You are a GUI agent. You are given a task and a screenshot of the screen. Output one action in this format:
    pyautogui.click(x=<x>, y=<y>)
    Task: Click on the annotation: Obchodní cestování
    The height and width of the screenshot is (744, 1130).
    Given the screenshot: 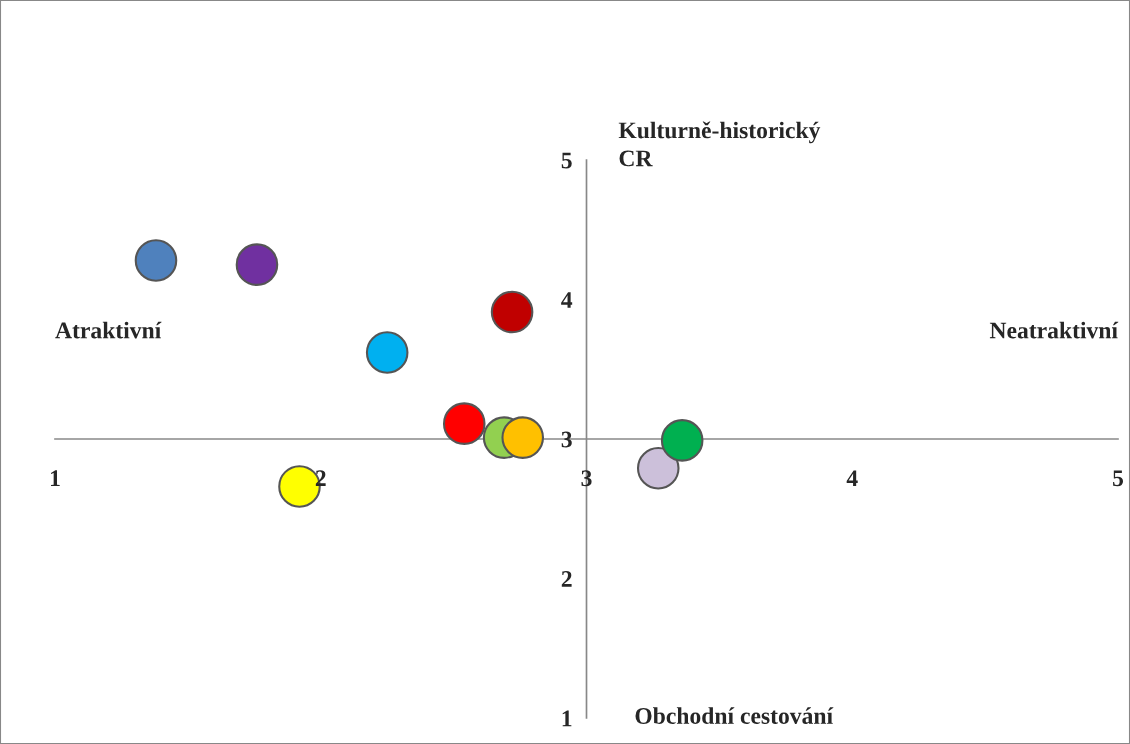 What is the action you would take?
    pyautogui.click(x=734, y=715)
    